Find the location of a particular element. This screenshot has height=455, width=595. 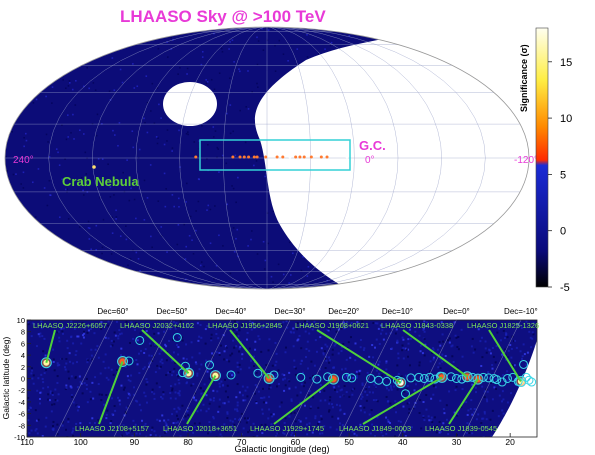

declination-label: Dec=60° is located at coordinates (112, 311).